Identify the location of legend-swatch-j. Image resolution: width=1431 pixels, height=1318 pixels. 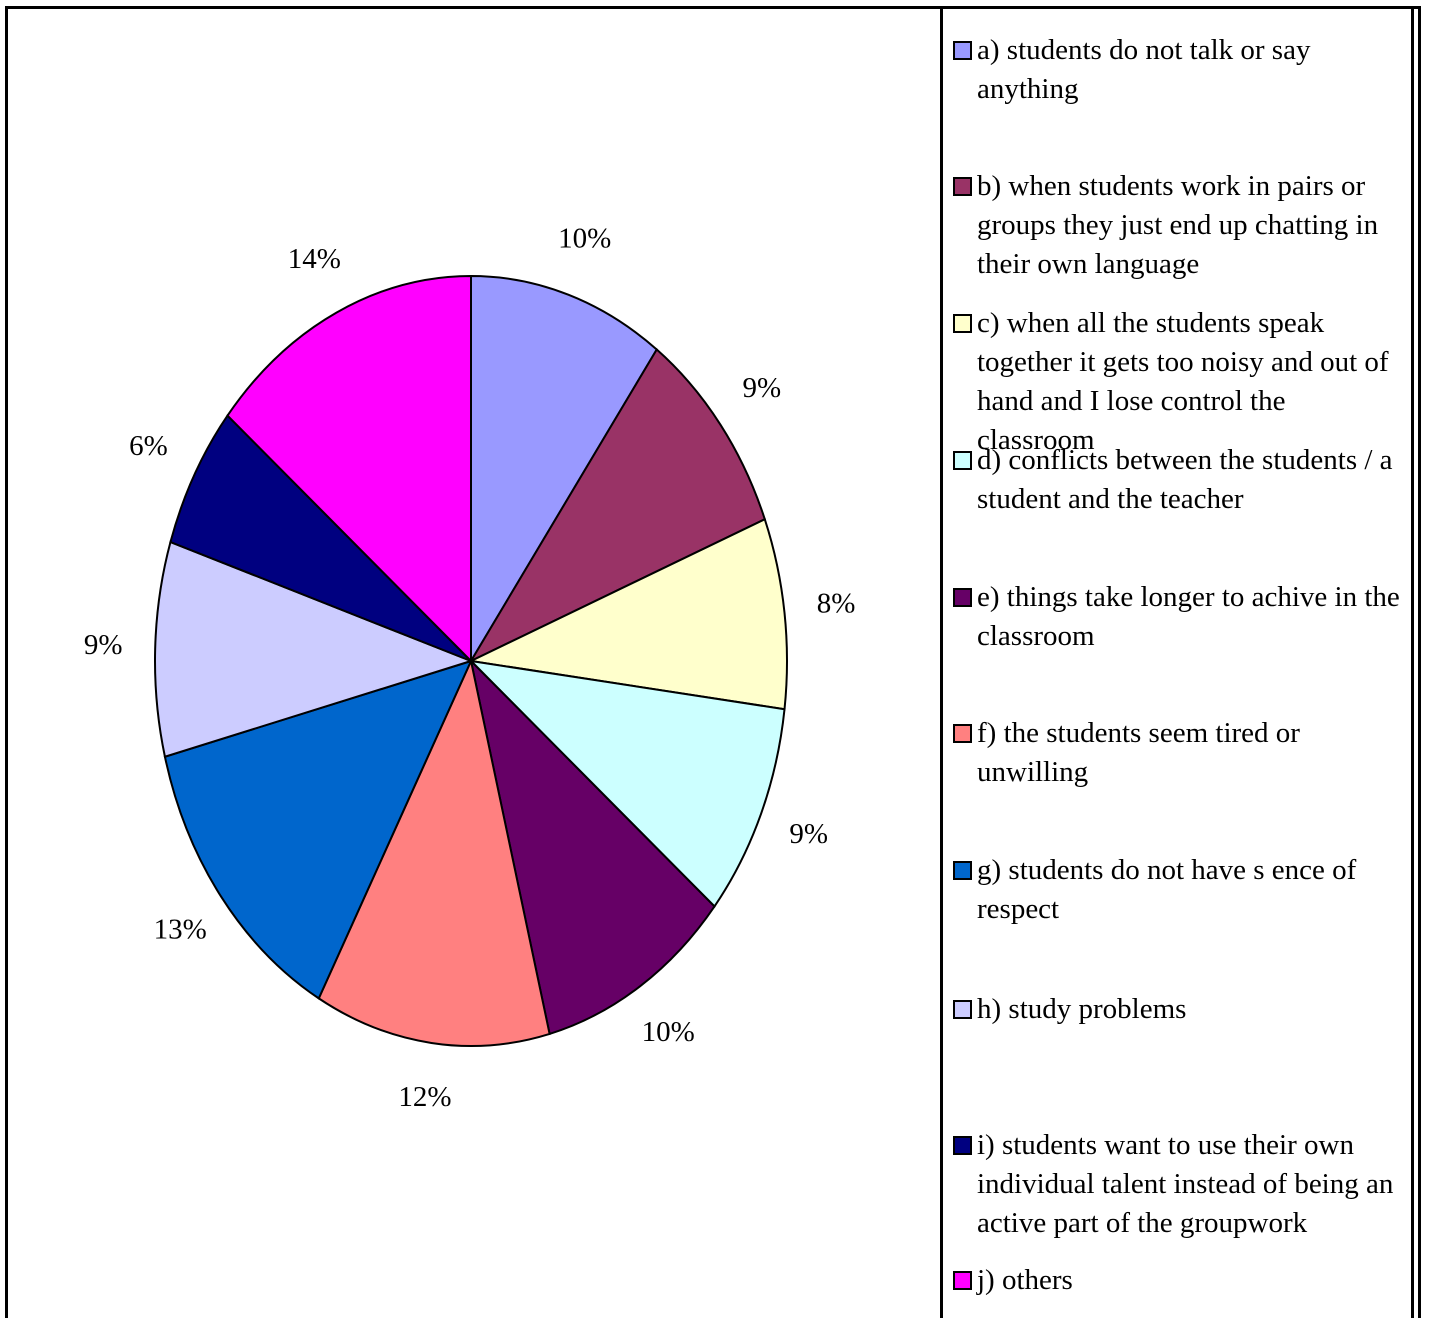
(962, 1280).